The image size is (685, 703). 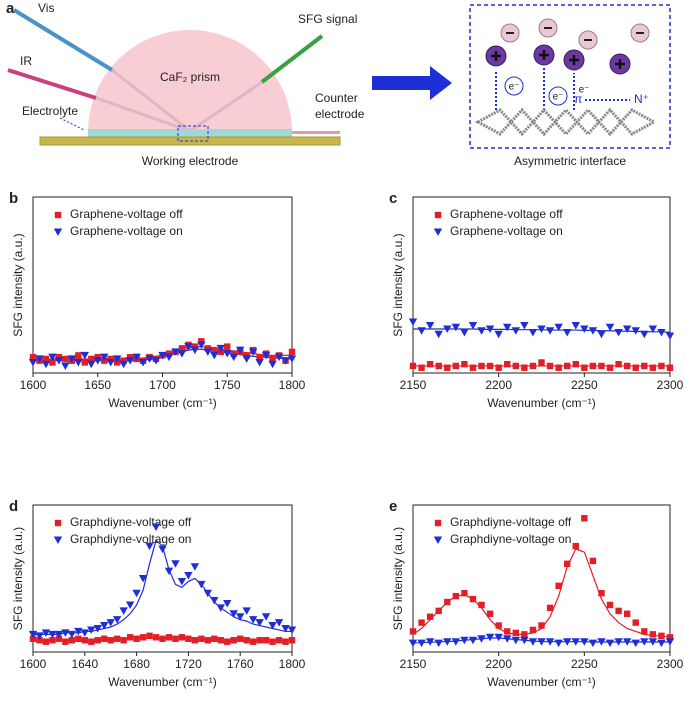 I want to click on electron-label: e⁻, so click(x=558, y=97).